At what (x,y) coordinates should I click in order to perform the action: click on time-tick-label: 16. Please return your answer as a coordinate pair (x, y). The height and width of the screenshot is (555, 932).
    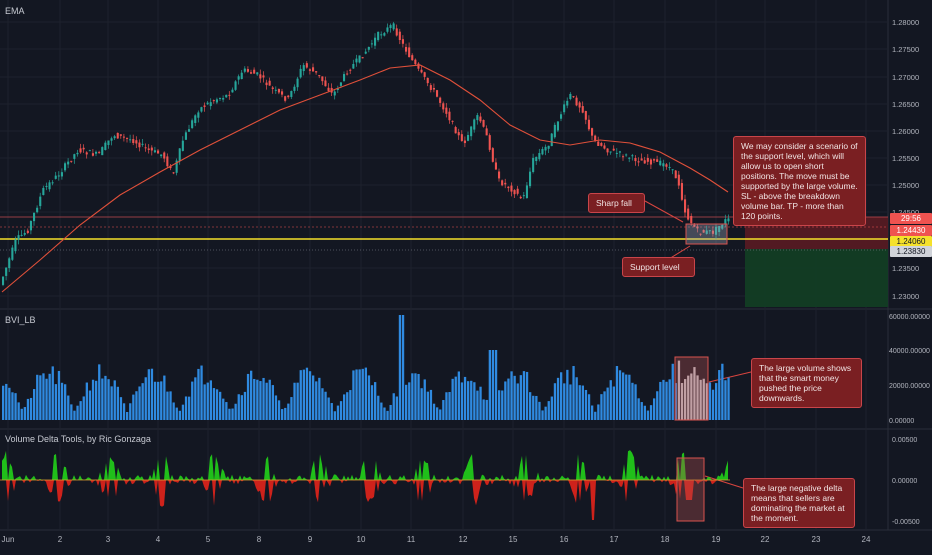
    Looking at the image, I should click on (564, 539).